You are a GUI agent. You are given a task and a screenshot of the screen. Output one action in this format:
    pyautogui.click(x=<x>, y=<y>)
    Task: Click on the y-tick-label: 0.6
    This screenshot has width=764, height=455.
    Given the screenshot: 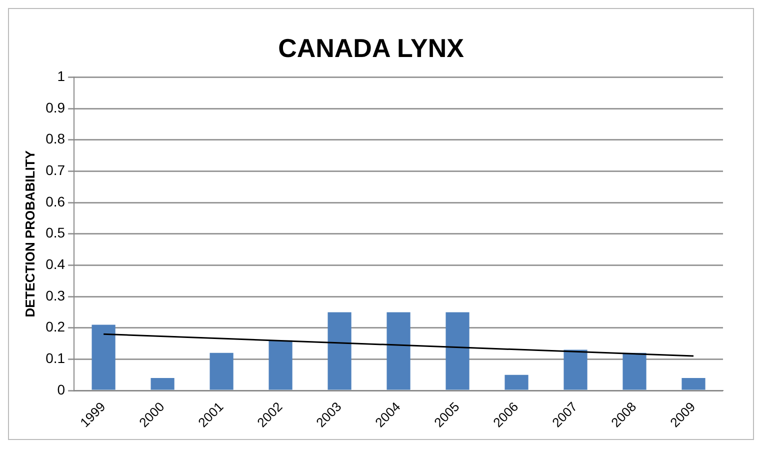 What is the action you would take?
    pyautogui.click(x=56, y=201)
    